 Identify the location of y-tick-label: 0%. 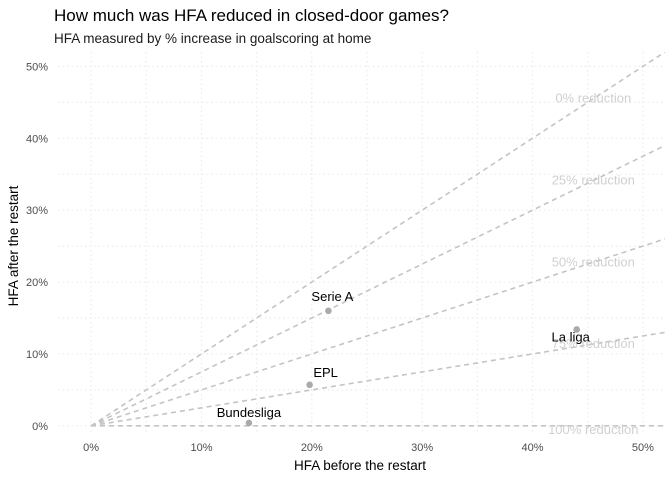
(40, 427).